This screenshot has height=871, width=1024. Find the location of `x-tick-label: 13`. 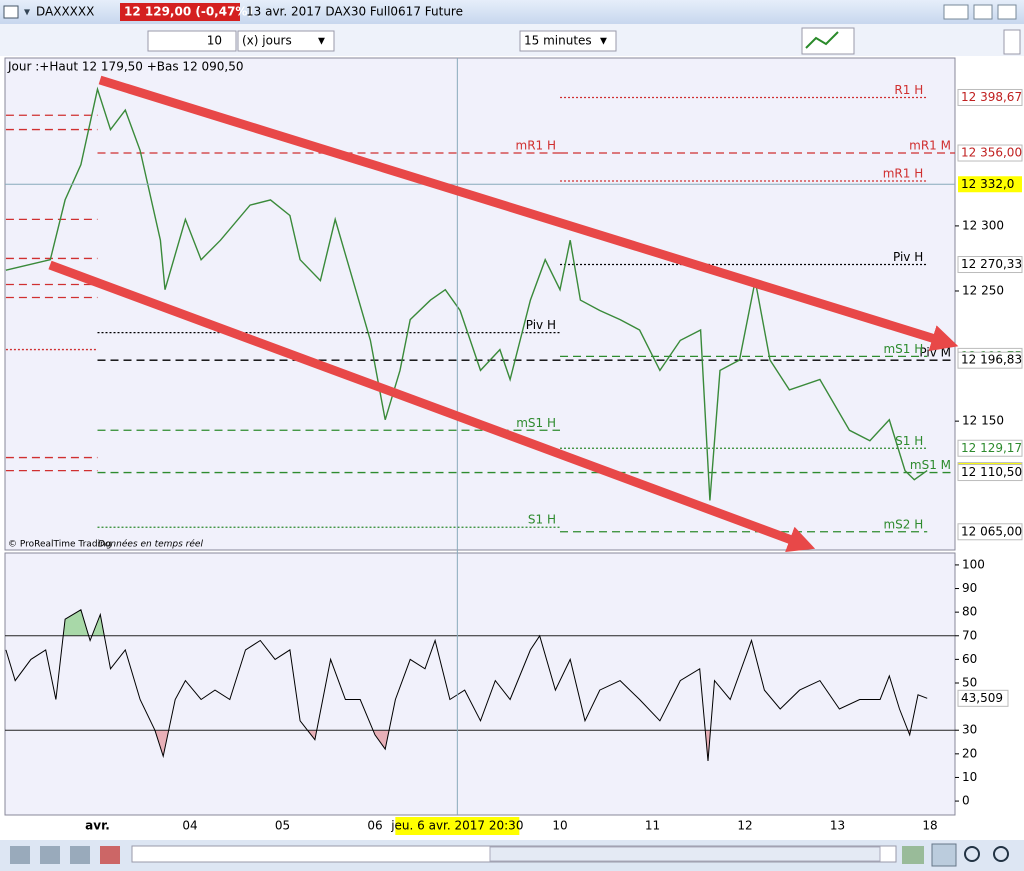

x-tick-label: 13 is located at coordinates (837, 826).